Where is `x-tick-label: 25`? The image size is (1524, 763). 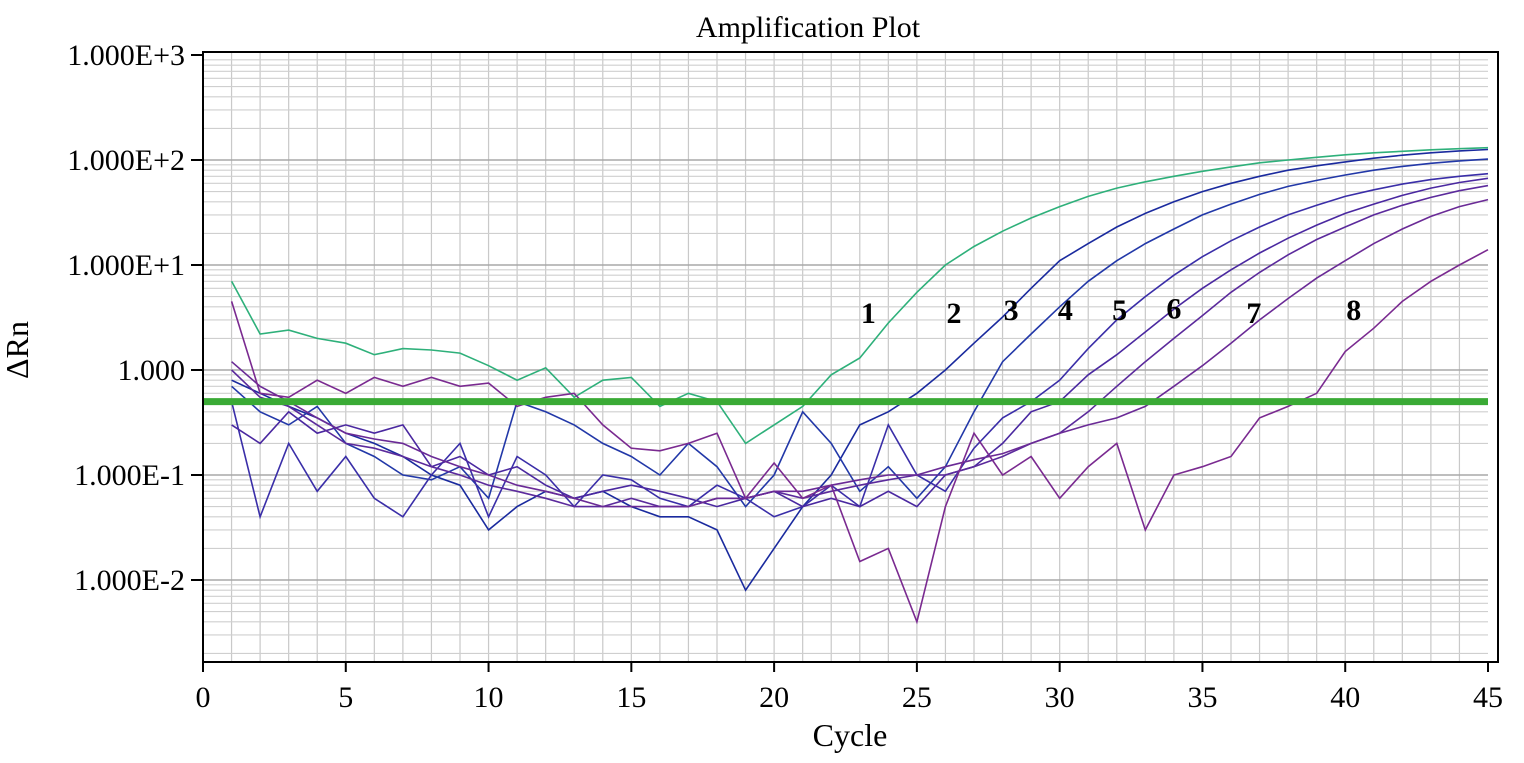
x-tick-label: 25 is located at coordinates (917, 697).